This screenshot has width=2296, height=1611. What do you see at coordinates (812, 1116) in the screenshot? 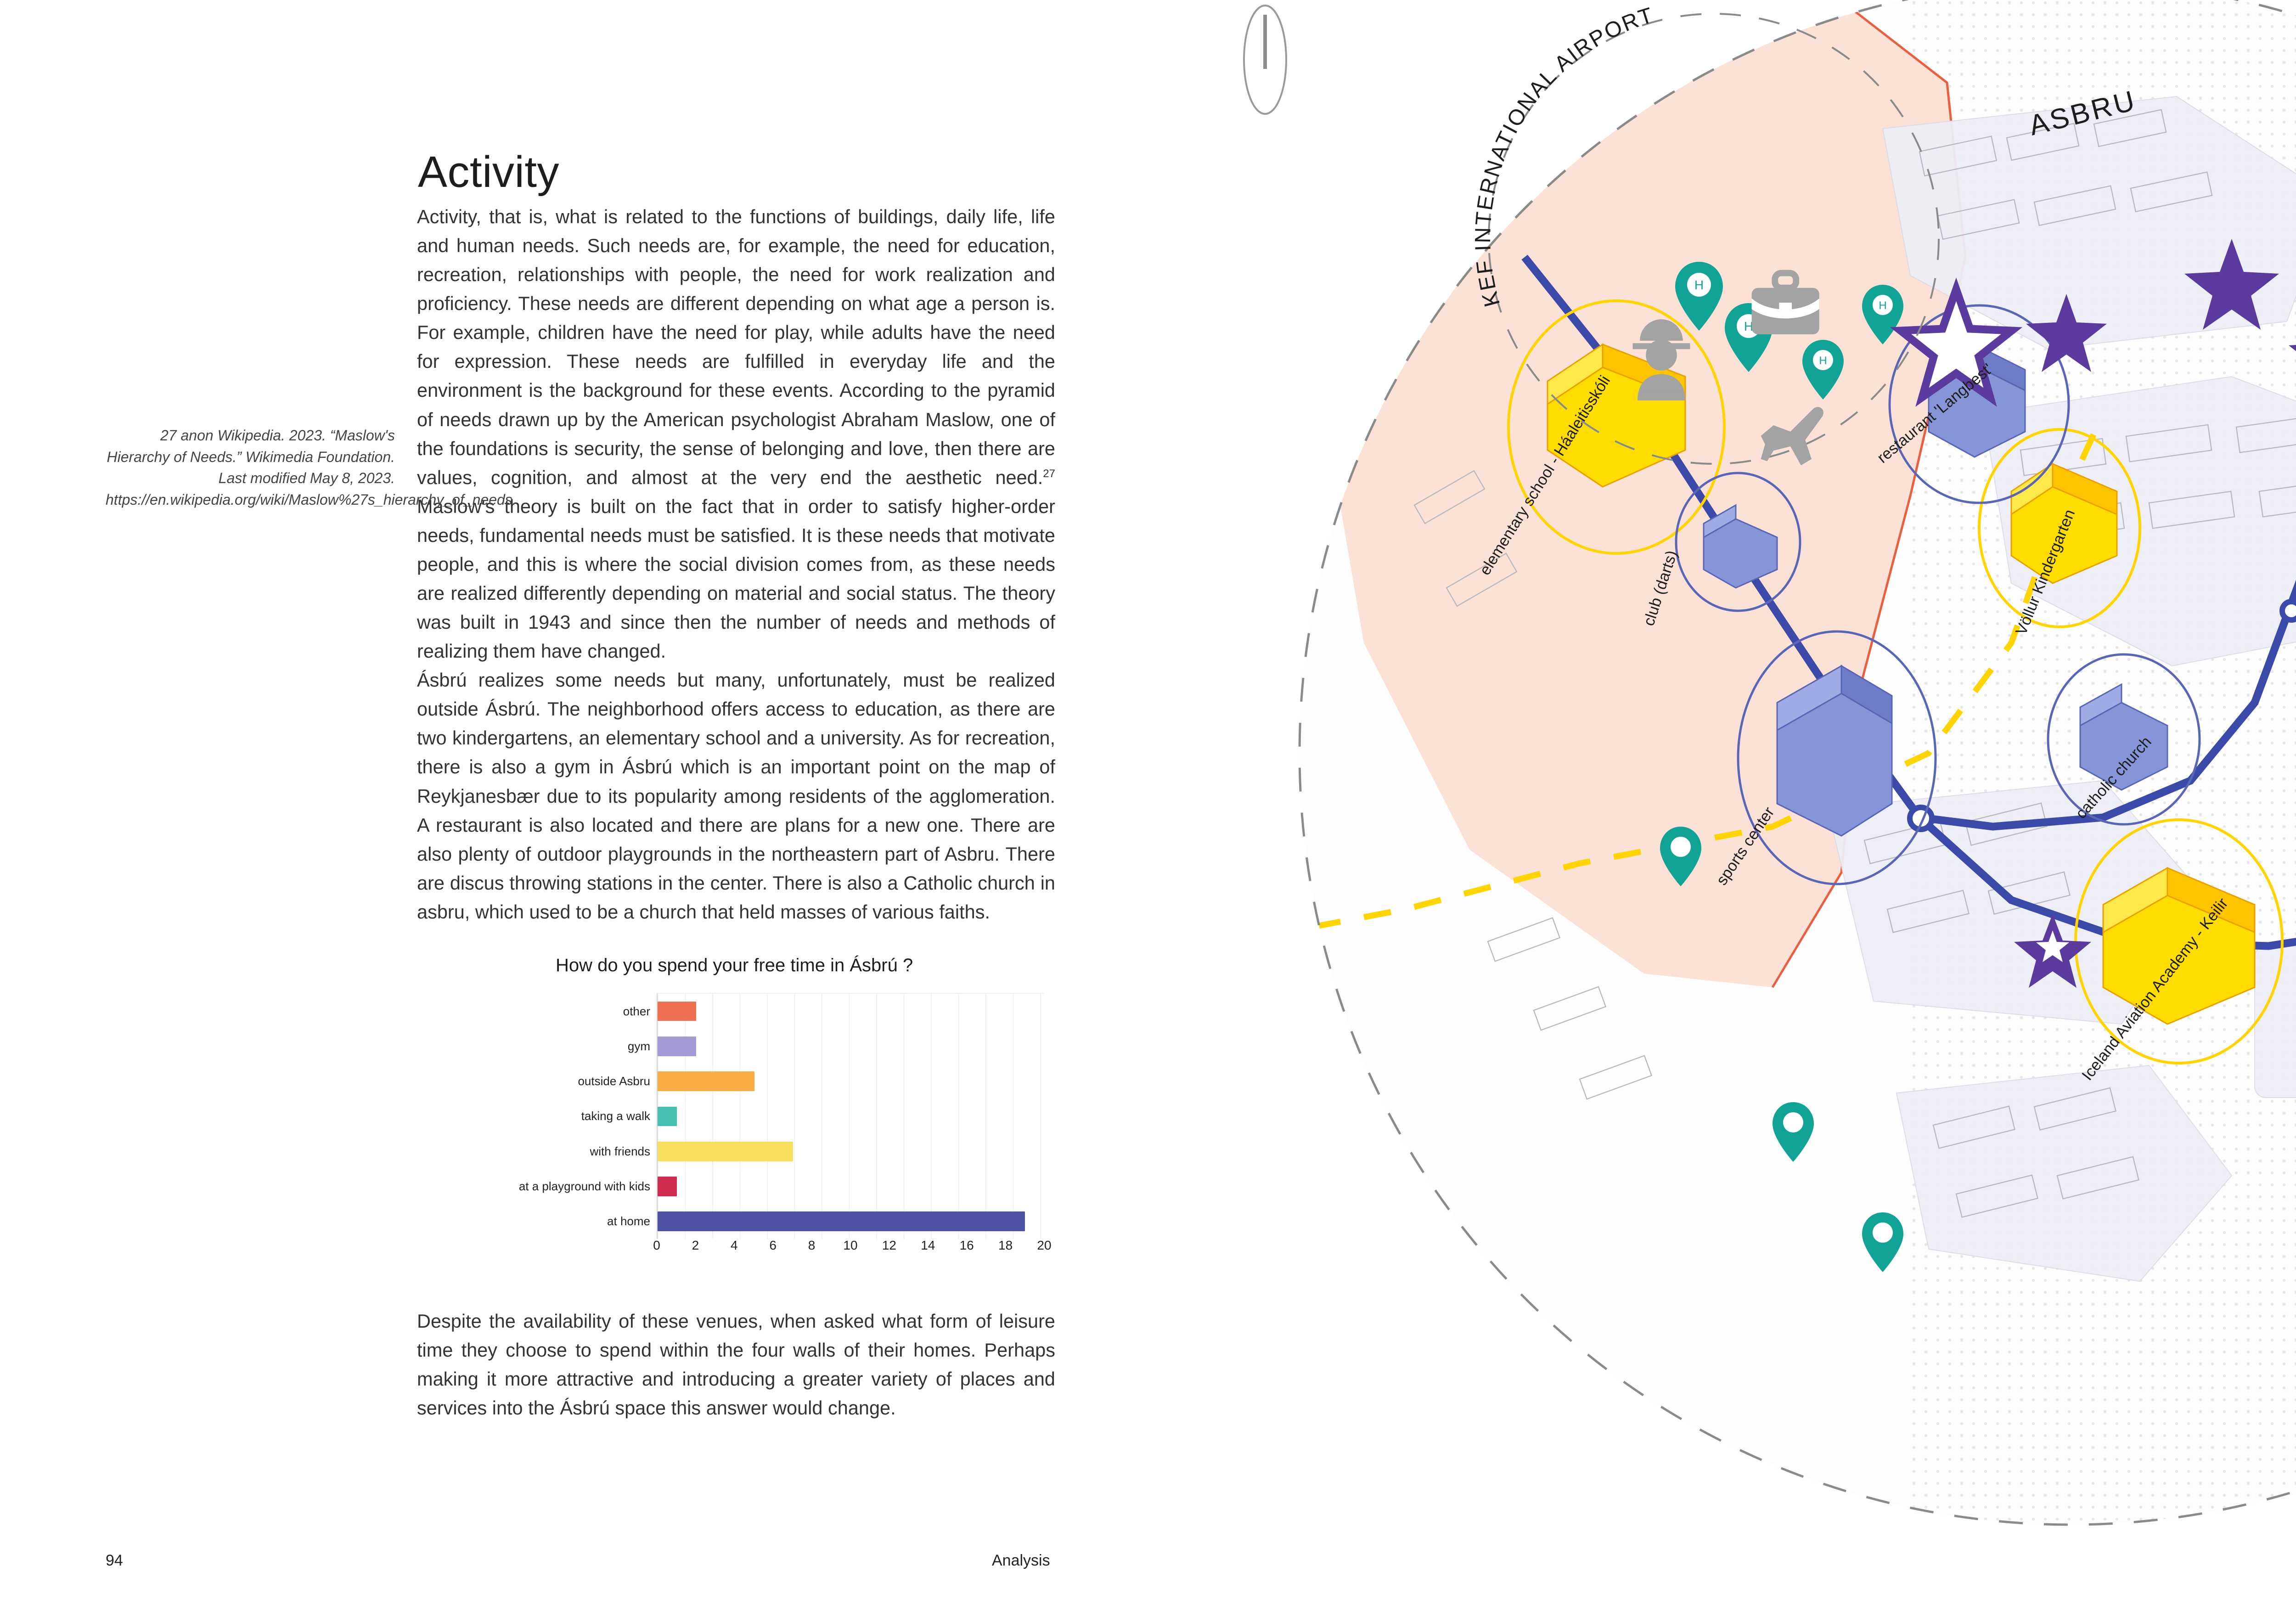
I see `chart-row: taking a walk` at bounding box center [812, 1116].